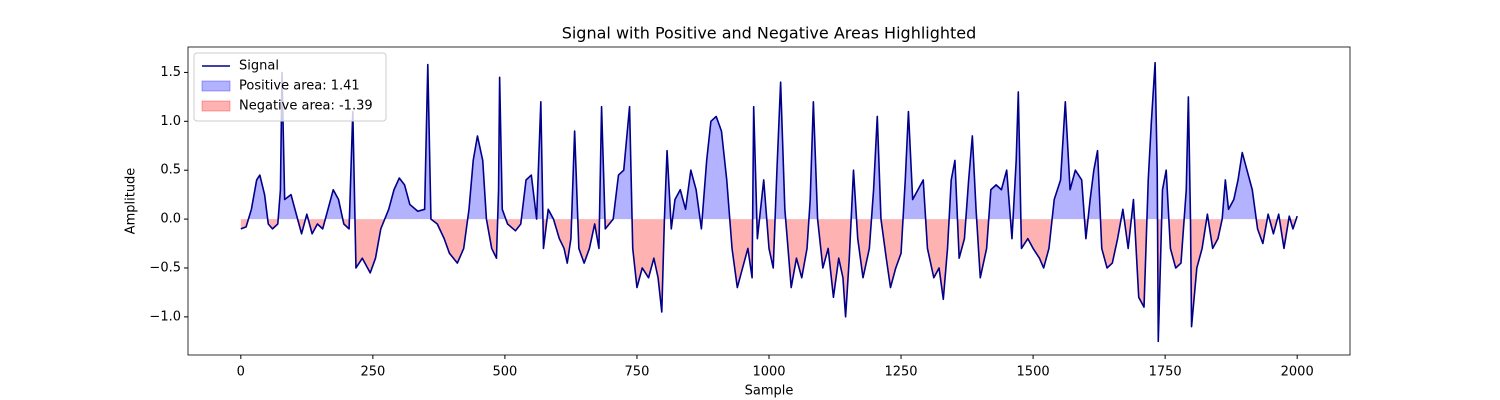 This screenshot has height=400, width=1500. I want to click on x-tick-label: 1250, so click(900, 372).